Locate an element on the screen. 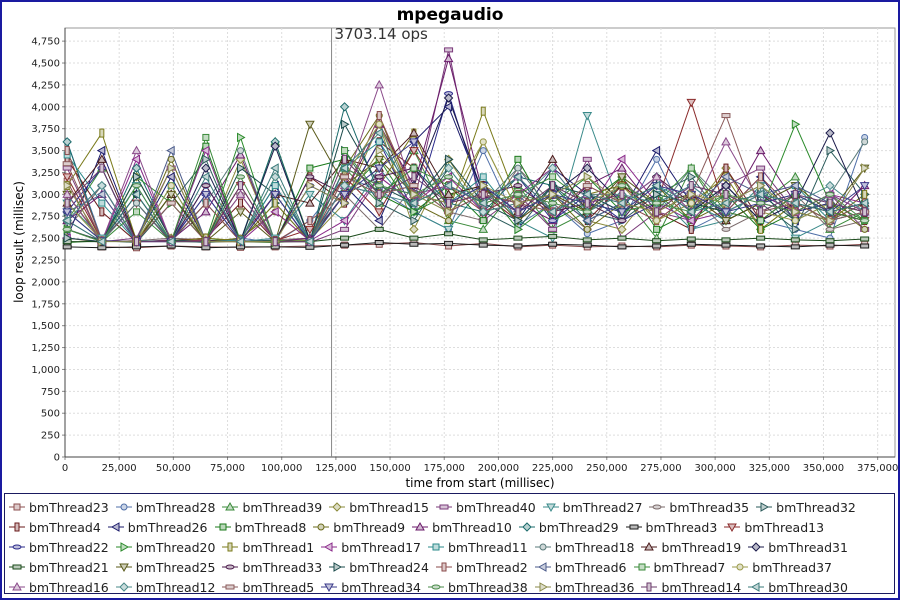  legend-label: bmThread26 is located at coordinates (167, 527).